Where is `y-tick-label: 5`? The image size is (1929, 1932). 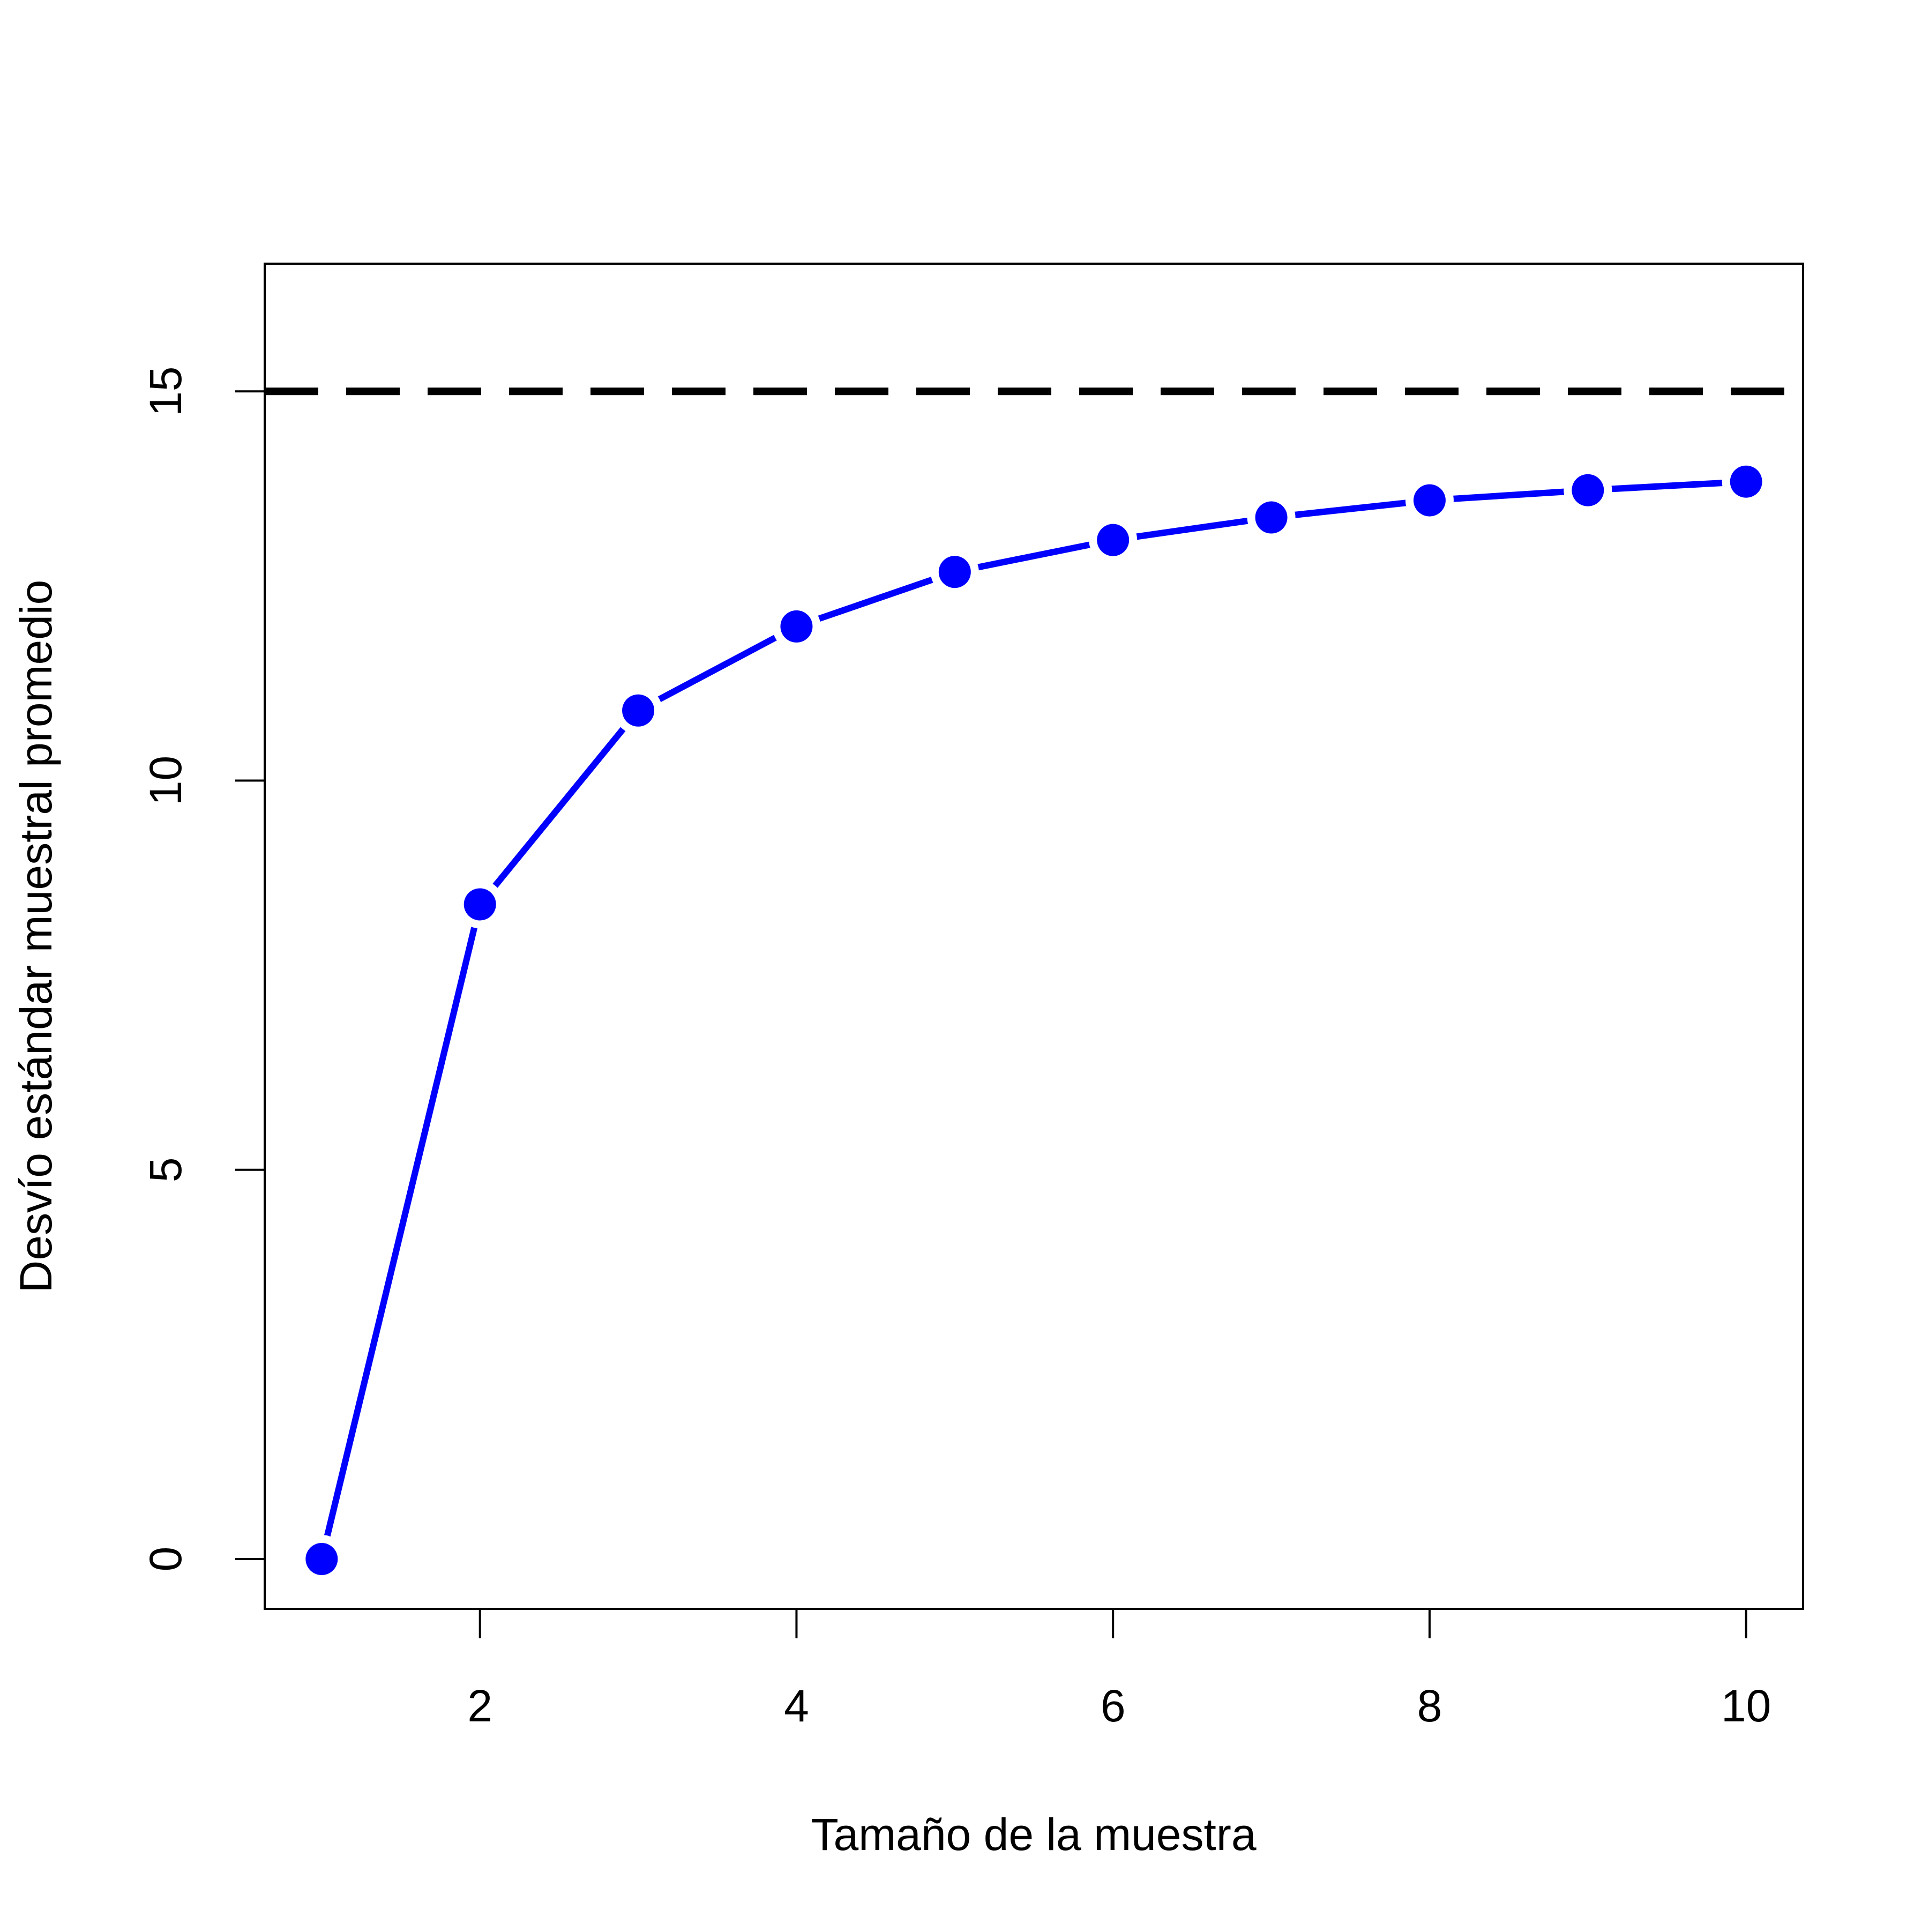 y-tick-label: 5 is located at coordinates (165, 1169).